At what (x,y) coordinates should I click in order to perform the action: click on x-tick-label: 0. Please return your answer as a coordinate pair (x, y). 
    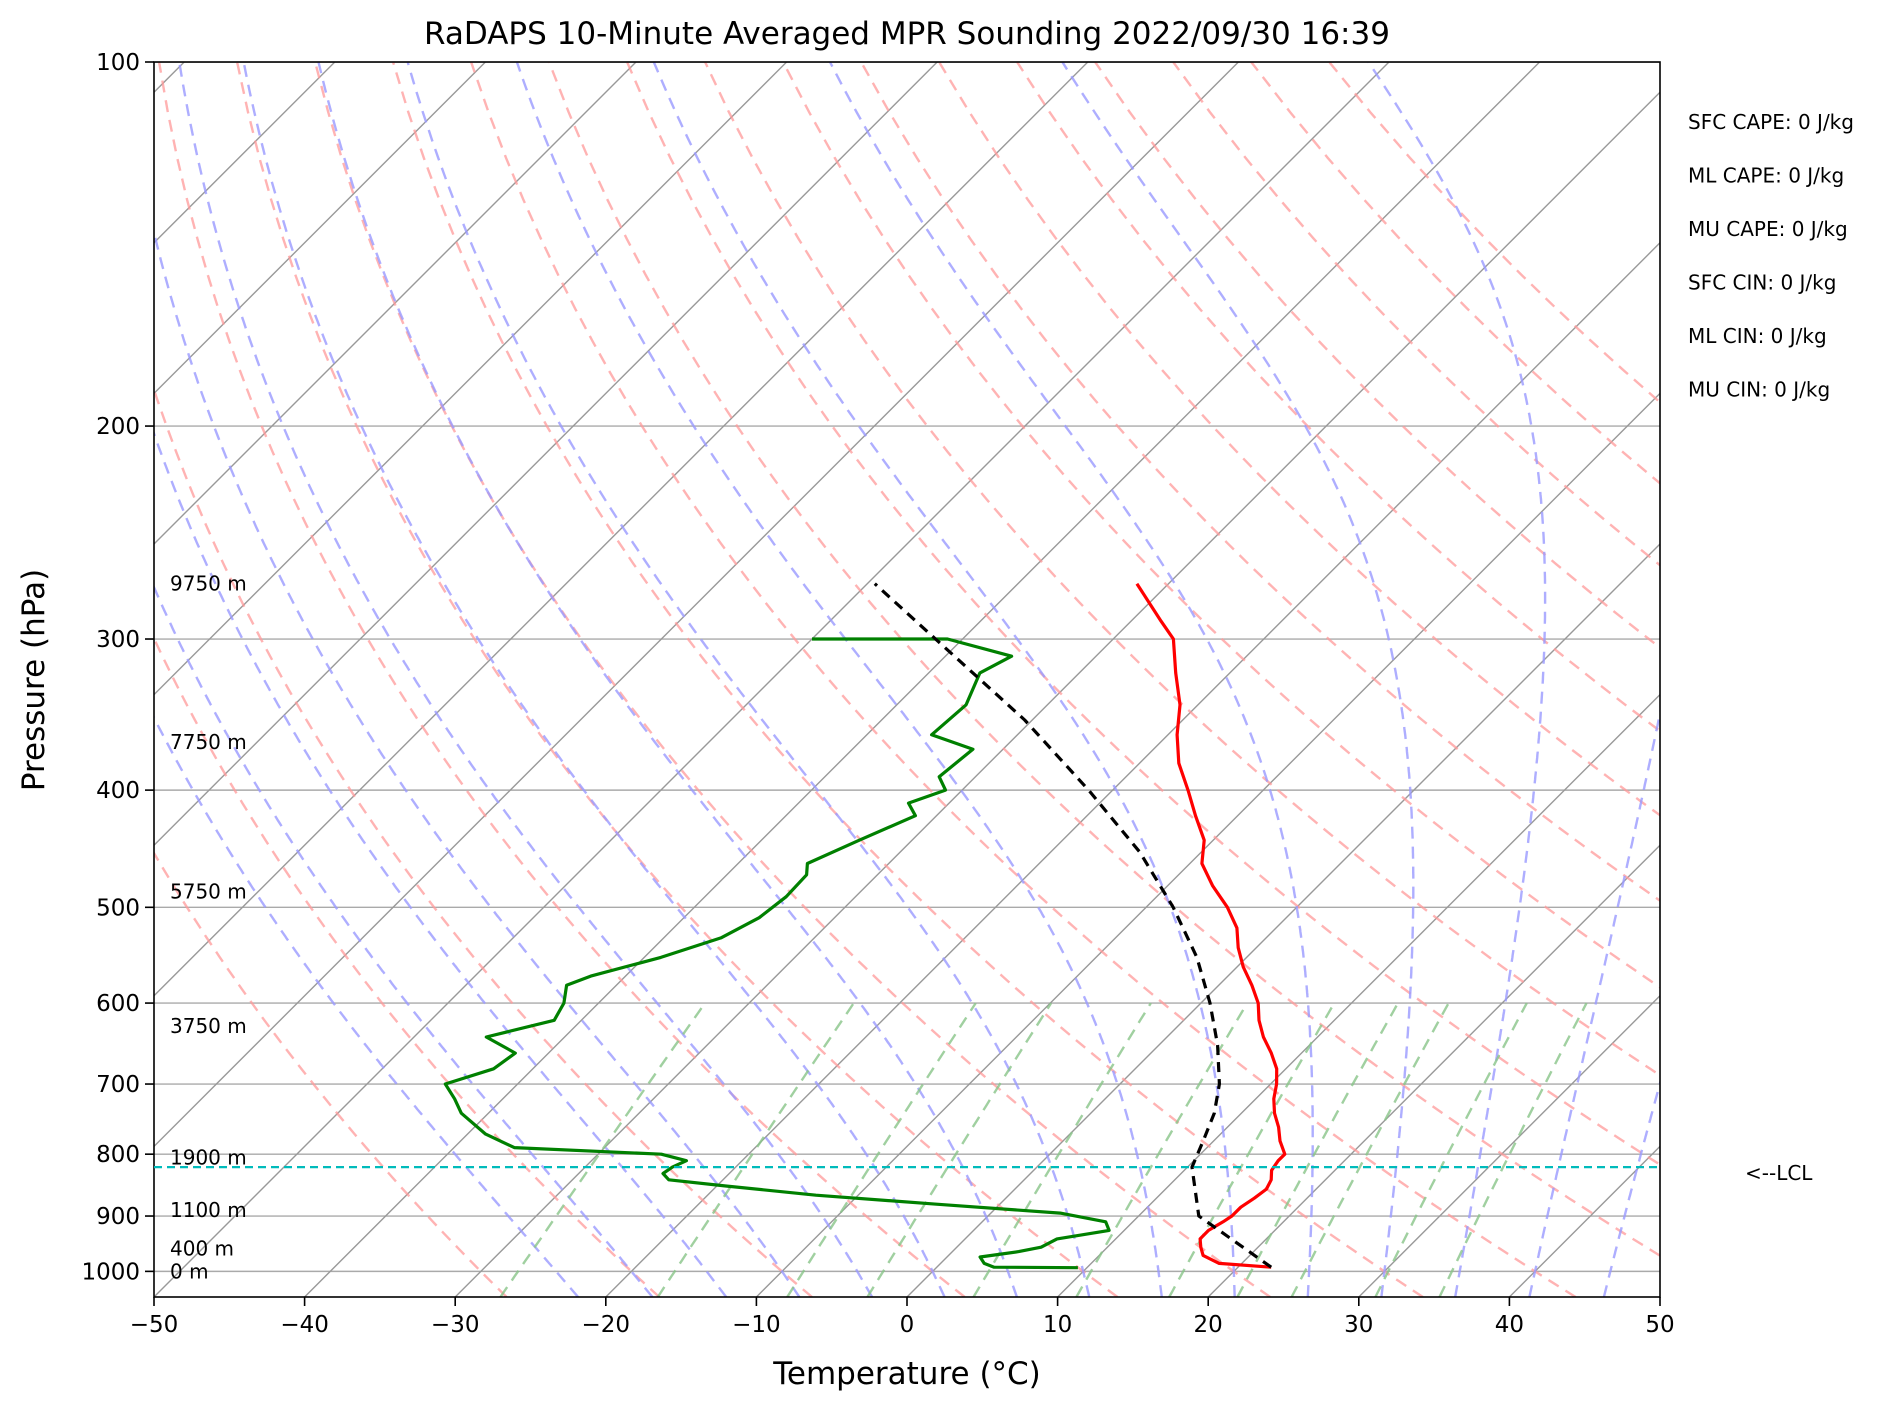
    Looking at the image, I should click on (907, 1325).